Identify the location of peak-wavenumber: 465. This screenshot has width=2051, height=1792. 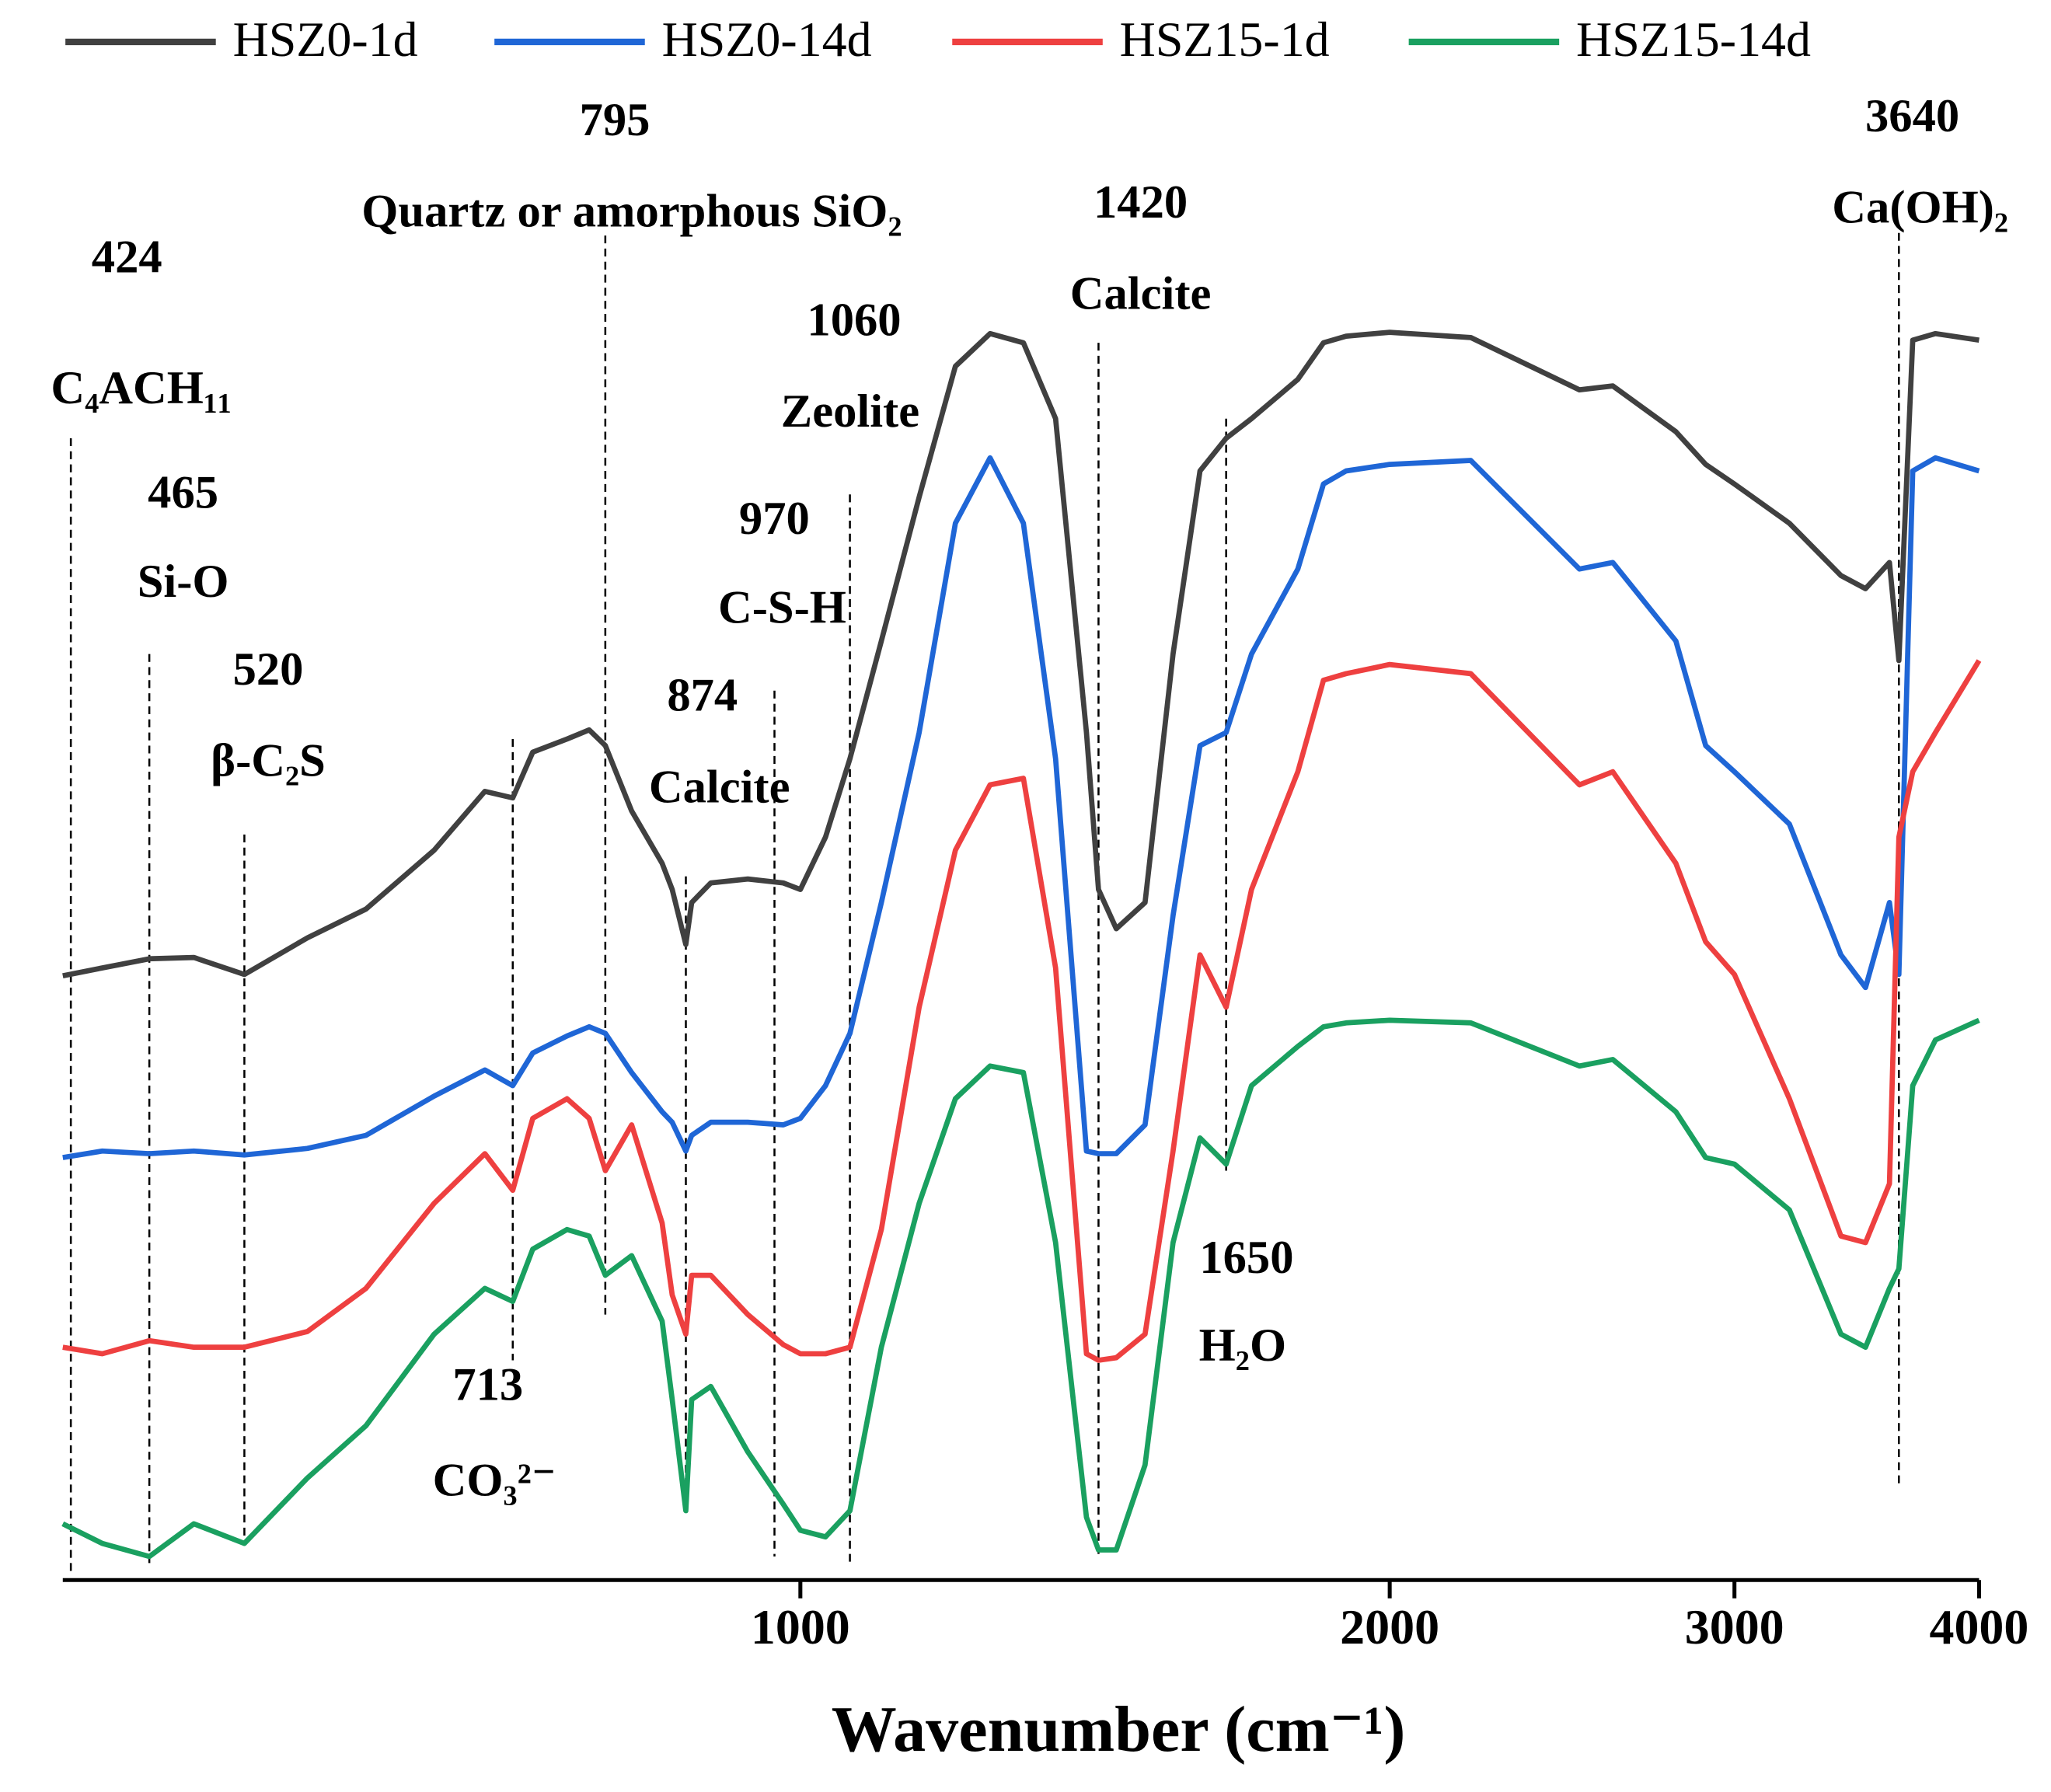
(183, 493).